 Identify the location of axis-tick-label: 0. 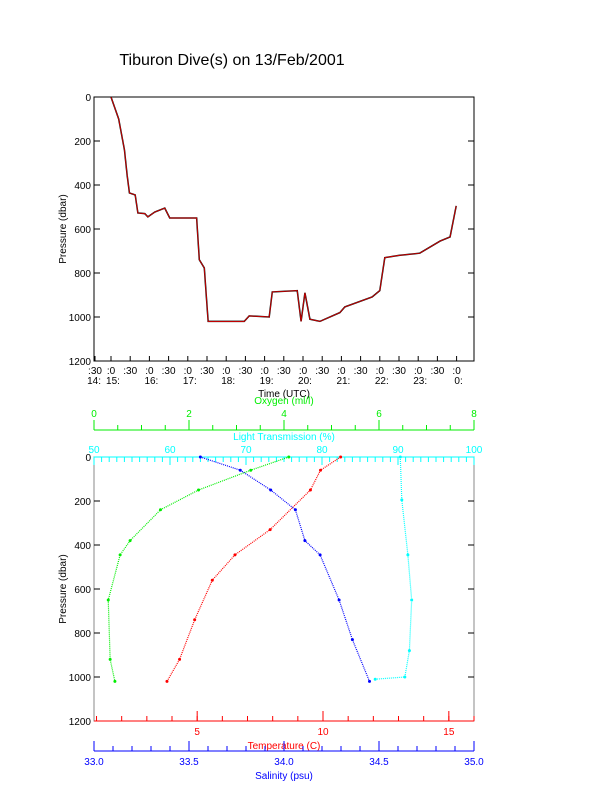
(94, 414).